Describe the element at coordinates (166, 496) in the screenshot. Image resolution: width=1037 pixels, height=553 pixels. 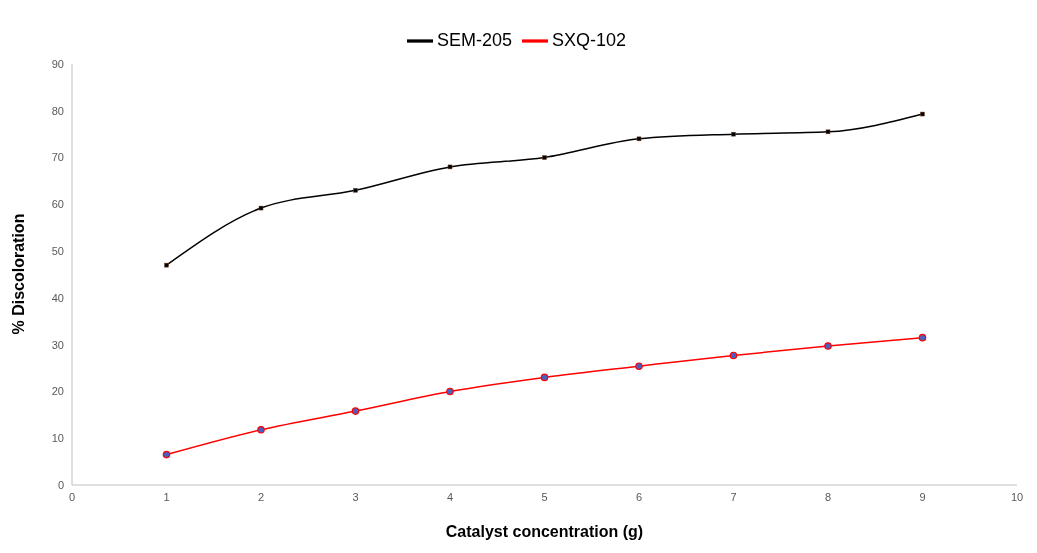
I see `x-tick-label: 1` at that location.